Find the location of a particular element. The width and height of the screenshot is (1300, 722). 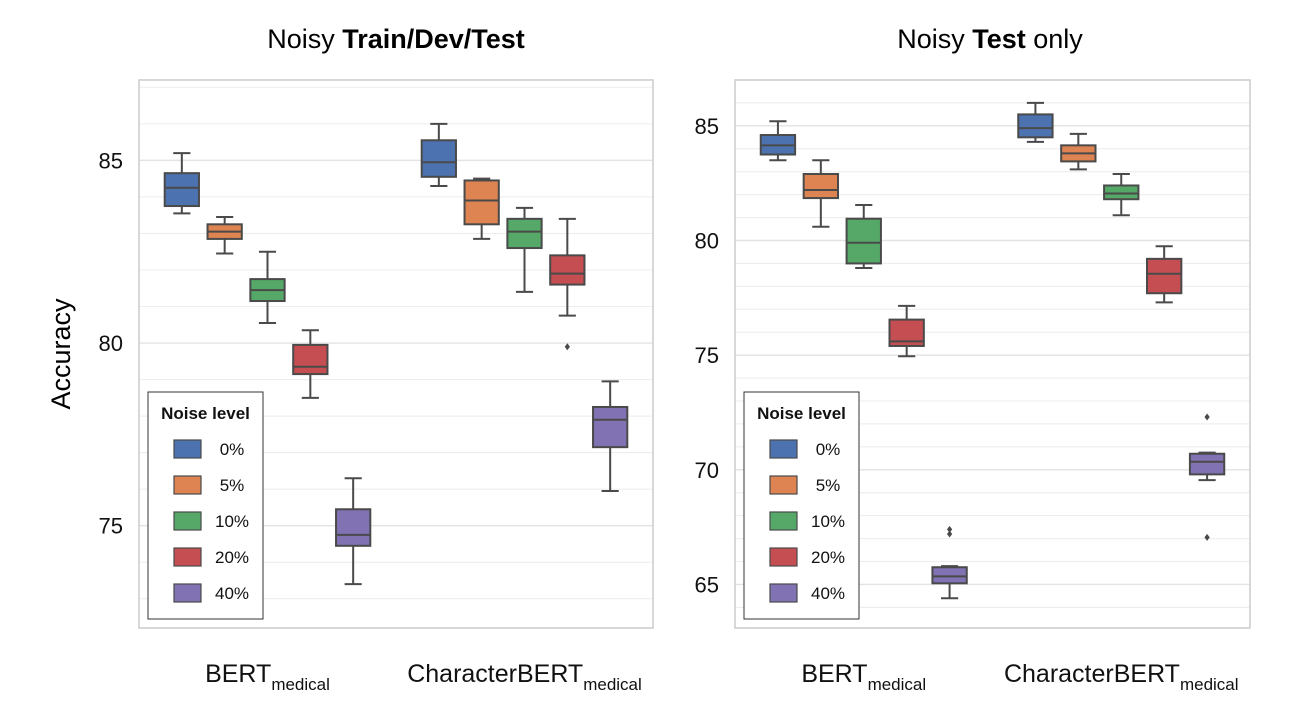

y-tick-label: 65 is located at coordinates (707, 584).